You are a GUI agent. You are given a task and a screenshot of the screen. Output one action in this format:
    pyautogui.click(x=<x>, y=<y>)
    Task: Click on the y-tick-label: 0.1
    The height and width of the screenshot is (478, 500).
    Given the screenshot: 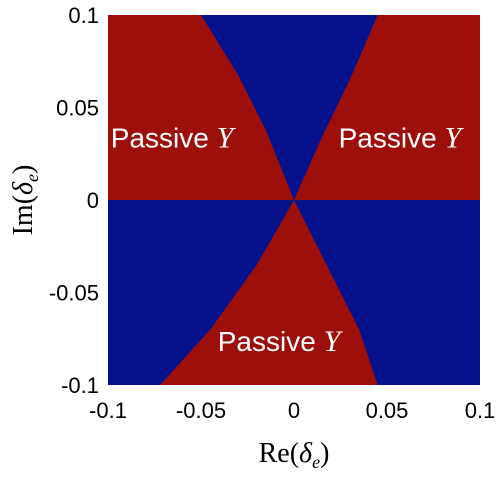 What is the action you would take?
    pyautogui.click(x=83, y=15)
    